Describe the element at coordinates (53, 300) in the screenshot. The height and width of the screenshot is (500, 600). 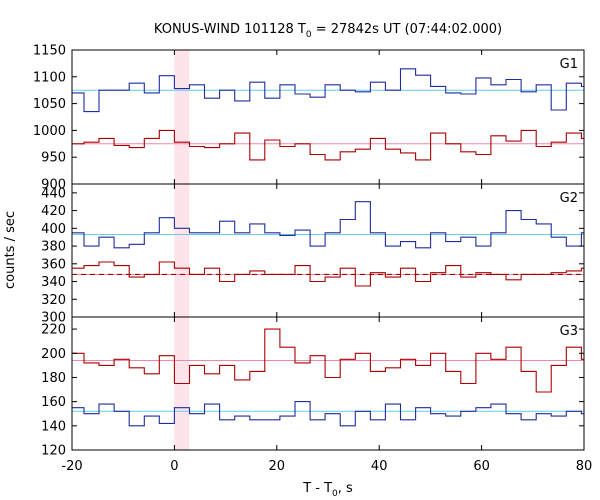
I see `y-tick-label-g2: 320` at that location.